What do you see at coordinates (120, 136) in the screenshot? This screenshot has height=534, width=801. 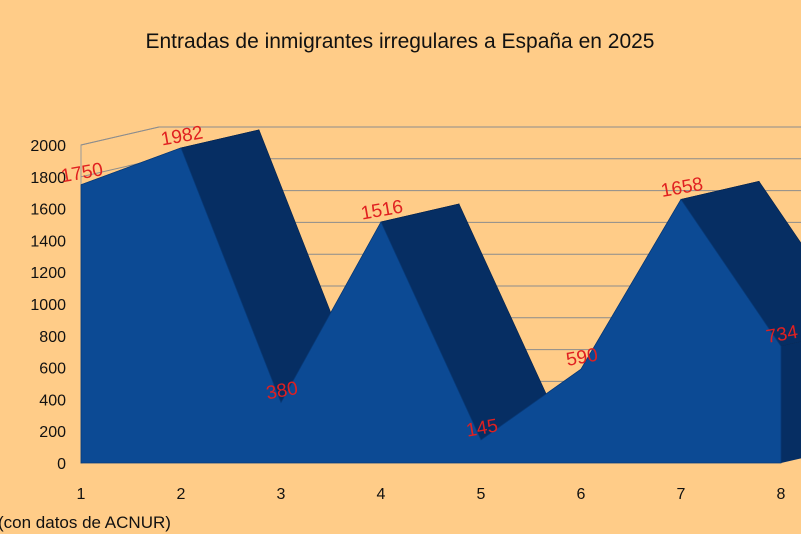 I see `gridline-depth` at bounding box center [120, 136].